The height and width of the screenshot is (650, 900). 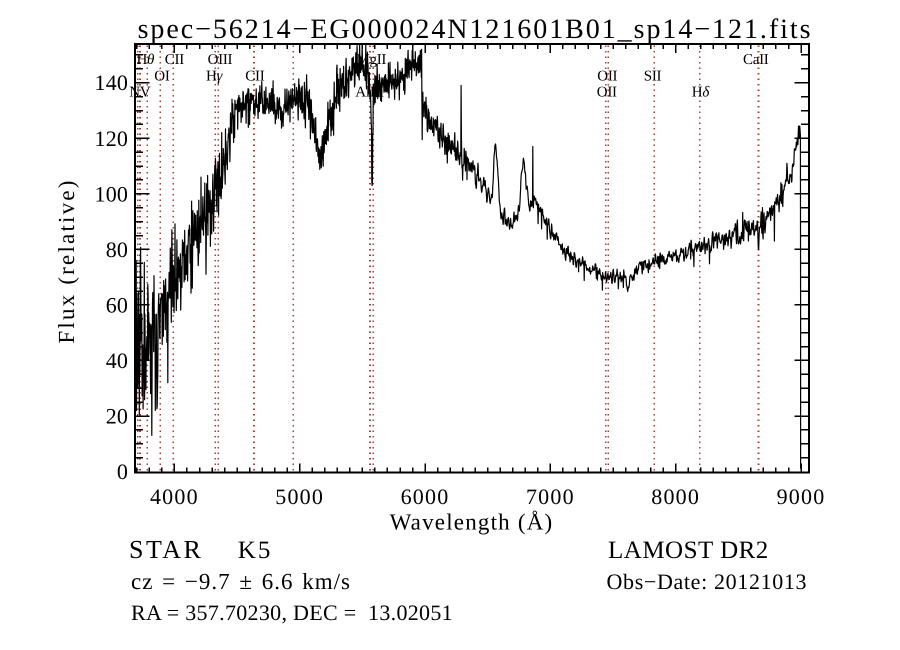 I want to click on svg-text: 5000, so click(x=299, y=496).